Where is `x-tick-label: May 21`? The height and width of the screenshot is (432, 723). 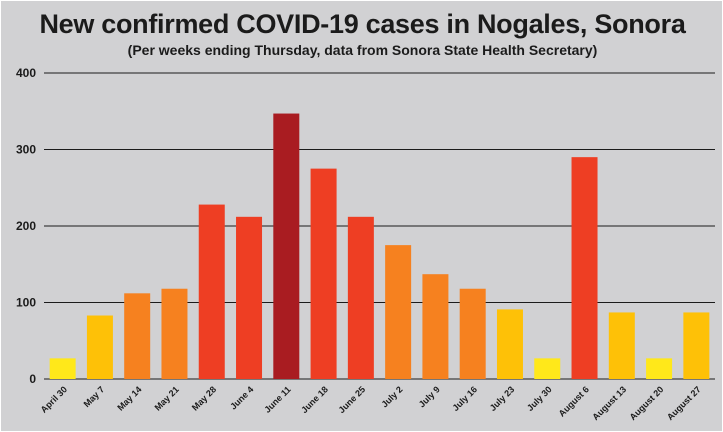
x-tick-label: May 21 is located at coordinates (167, 398).